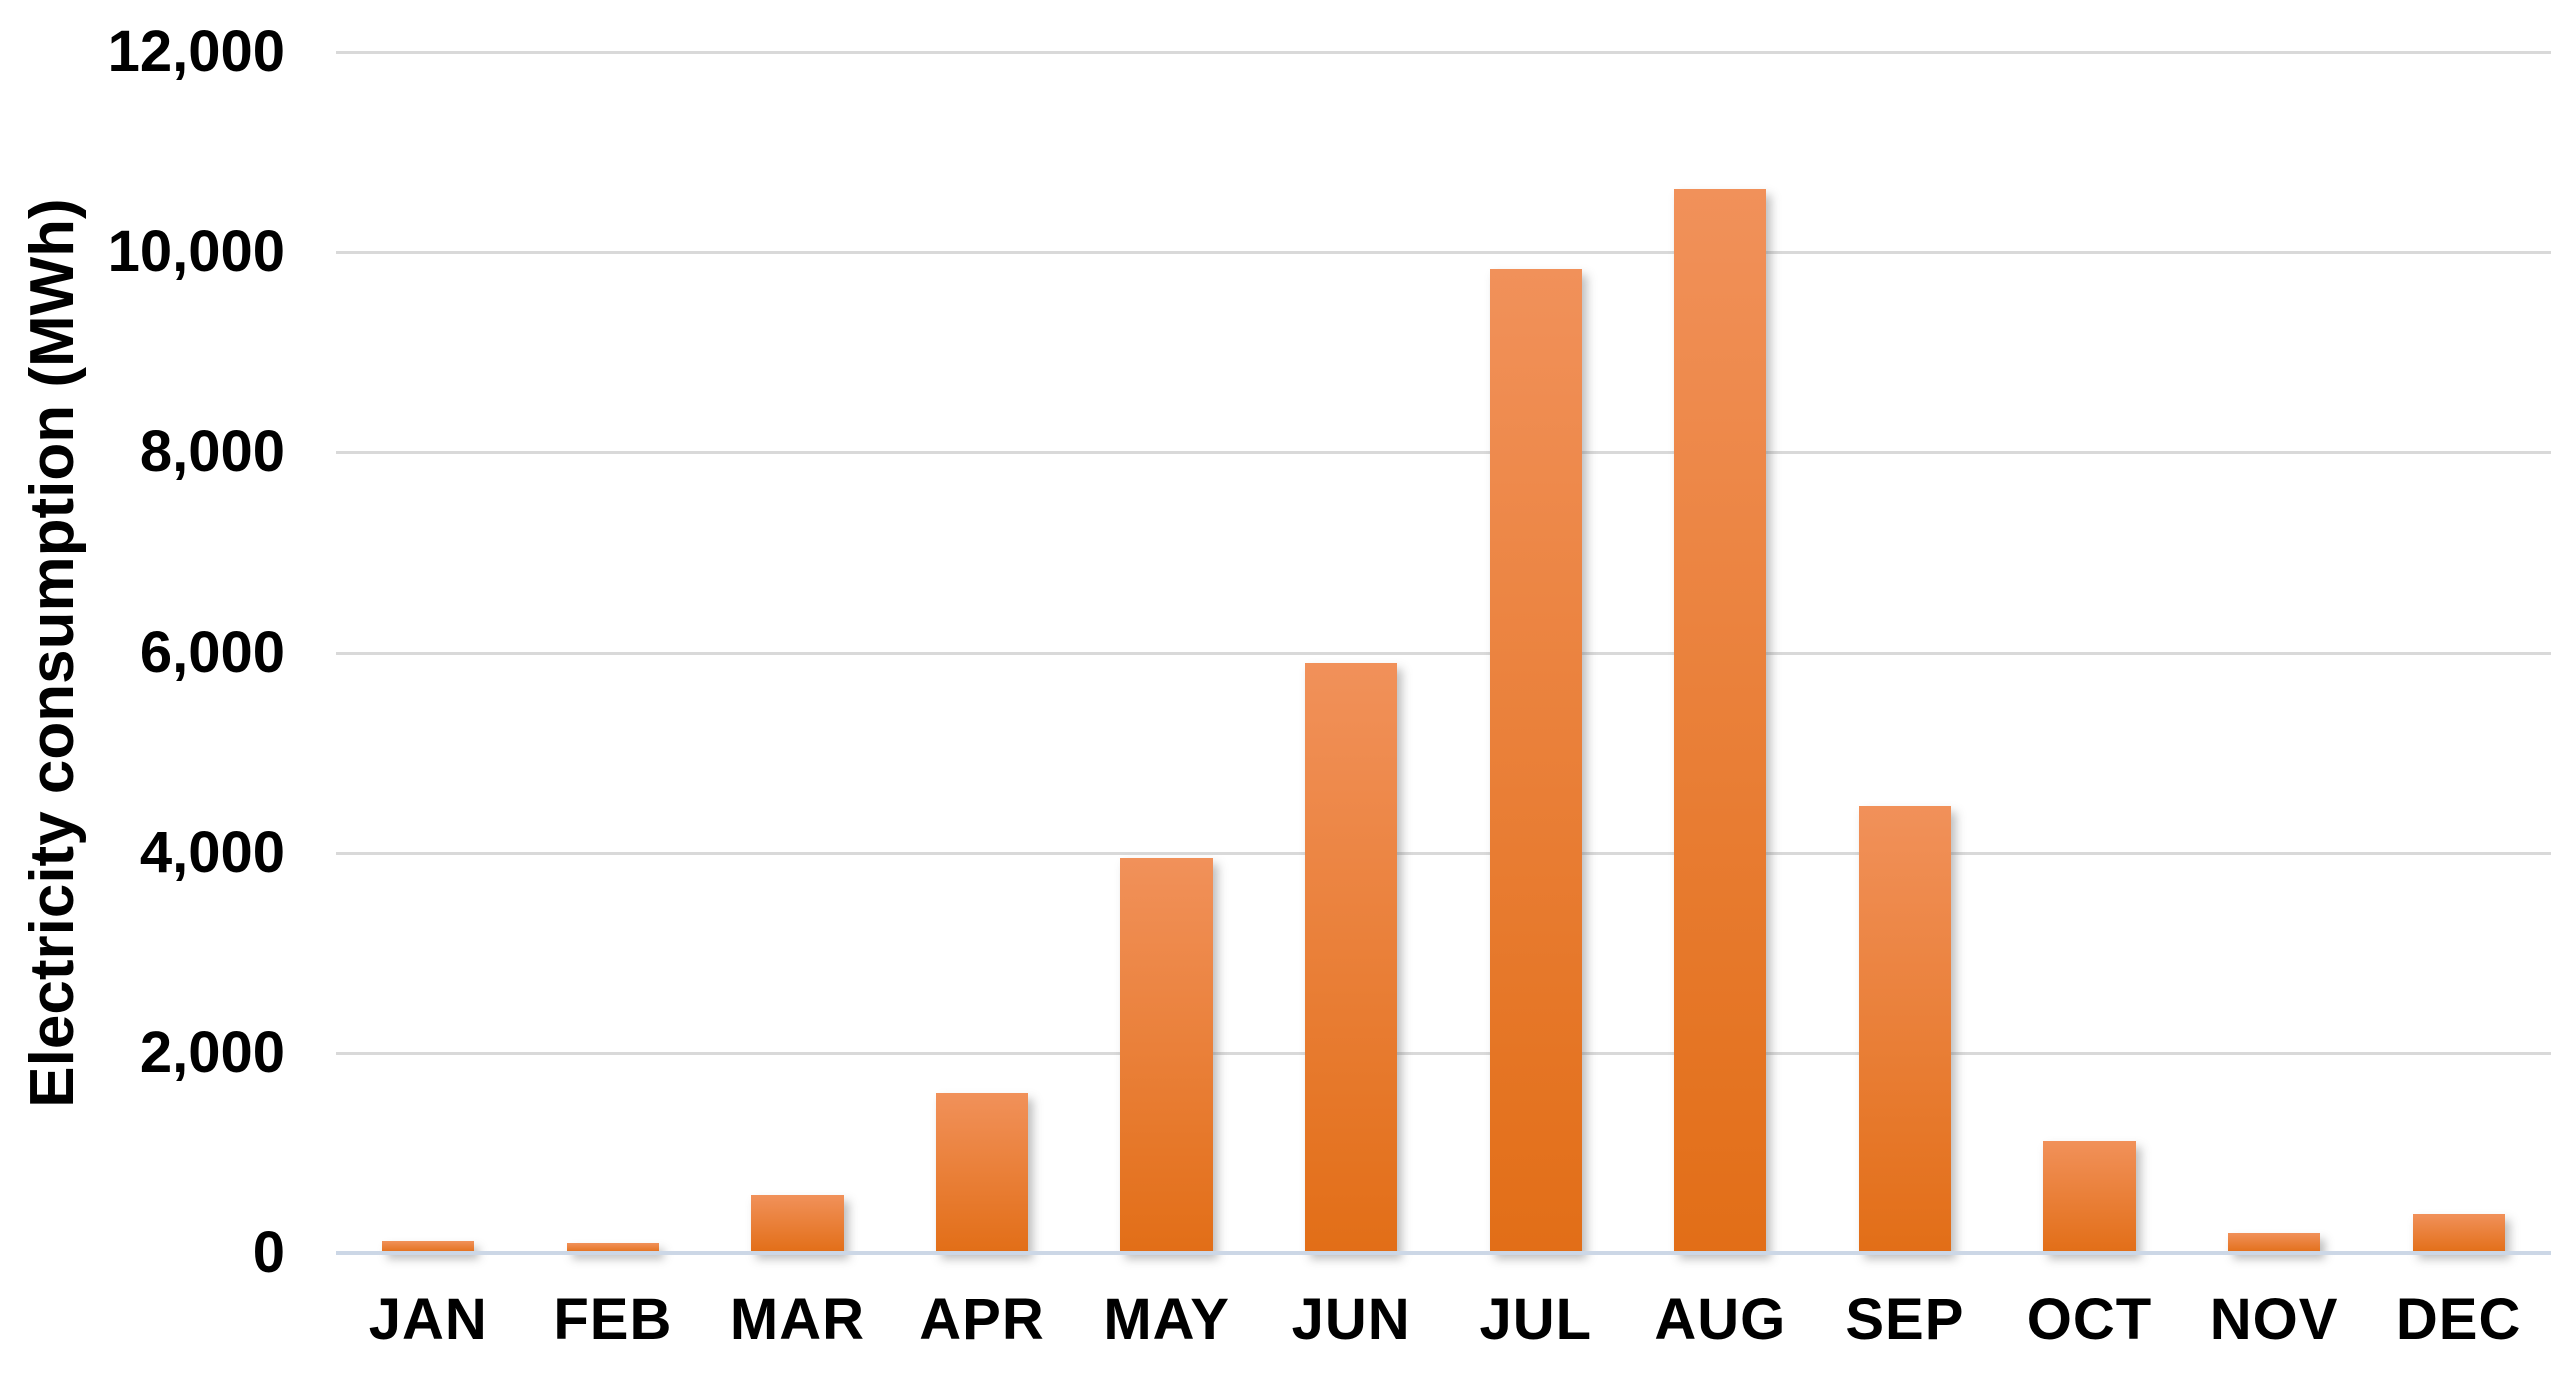 The image size is (2568, 1400). What do you see at coordinates (1443, 1320) in the screenshot?
I see `x-axis-labels: JAN FEB MAR APR MAY JUN JUL AUG SEP OCT NOV DEC` at bounding box center [1443, 1320].